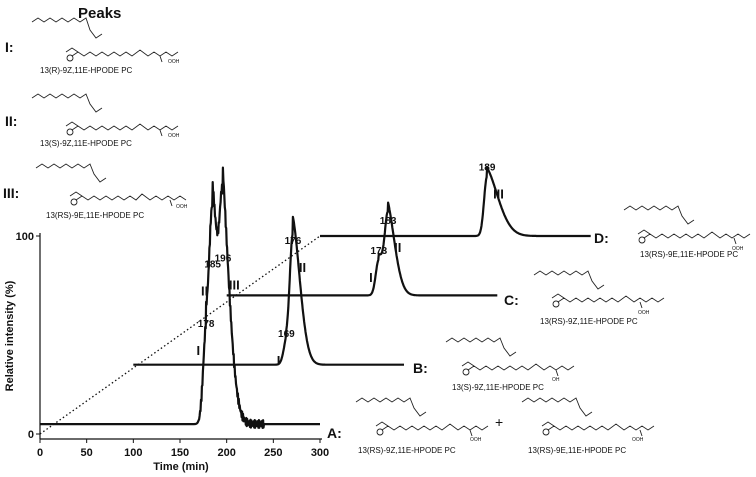  I want to click on peak-key-compound: 13(R)-9Z,11E-HPODE PC, so click(86, 70).